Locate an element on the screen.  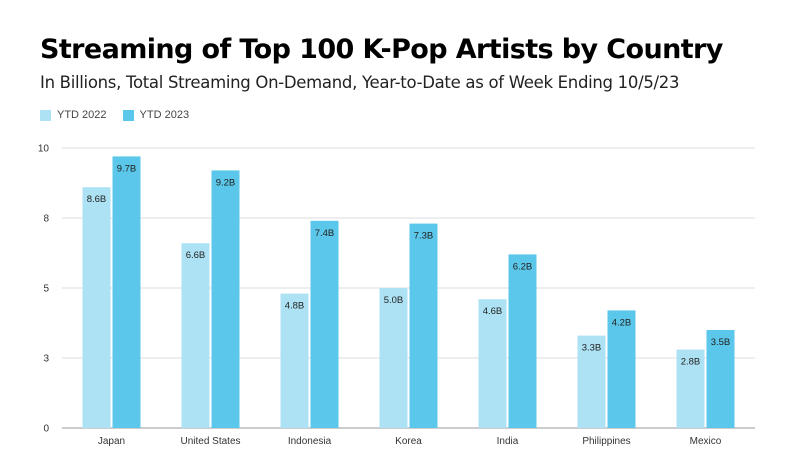
y-tick-label: 3 is located at coordinates (46, 359).